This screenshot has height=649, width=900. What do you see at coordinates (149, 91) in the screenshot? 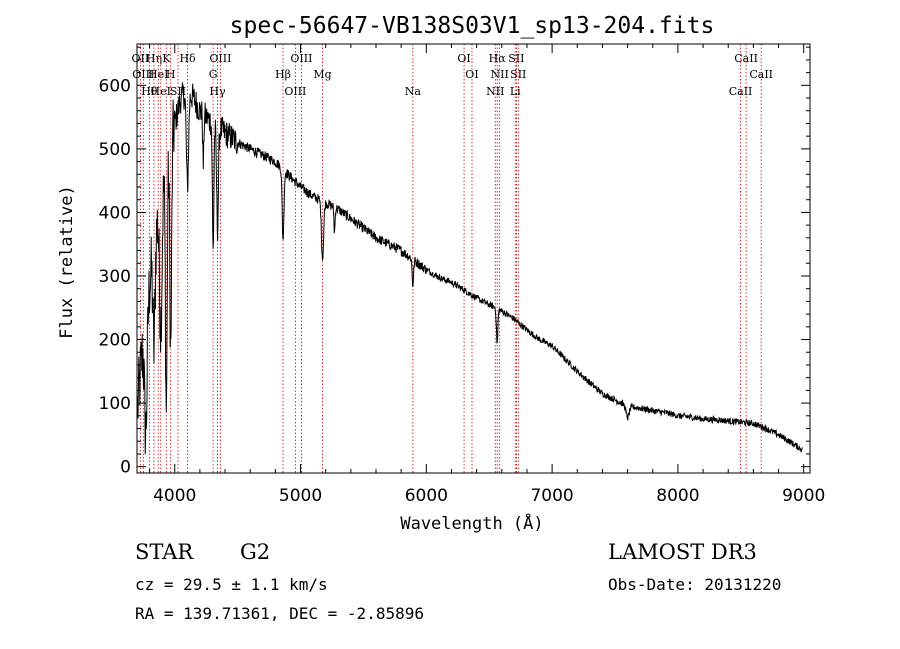
I see `line-marker-label: Hθ` at bounding box center [149, 91].